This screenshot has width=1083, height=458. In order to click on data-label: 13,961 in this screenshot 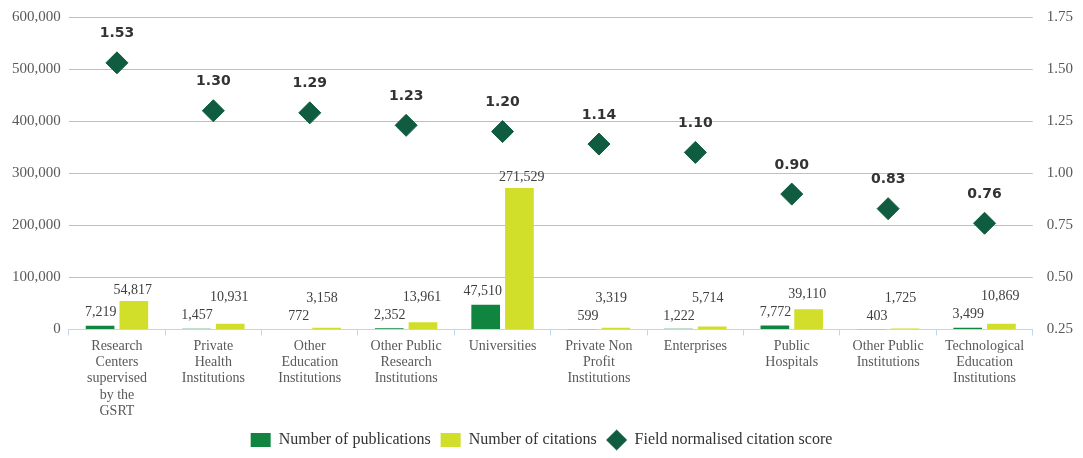, I will do `click(422, 296)`.